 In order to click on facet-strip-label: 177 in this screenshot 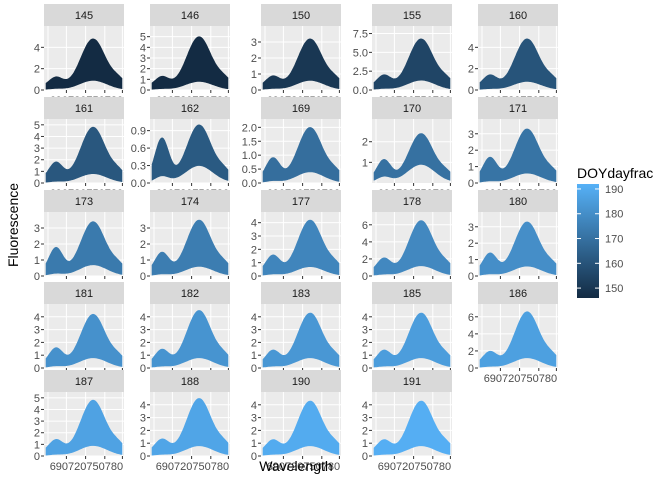, I will do `click(301, 202)`.